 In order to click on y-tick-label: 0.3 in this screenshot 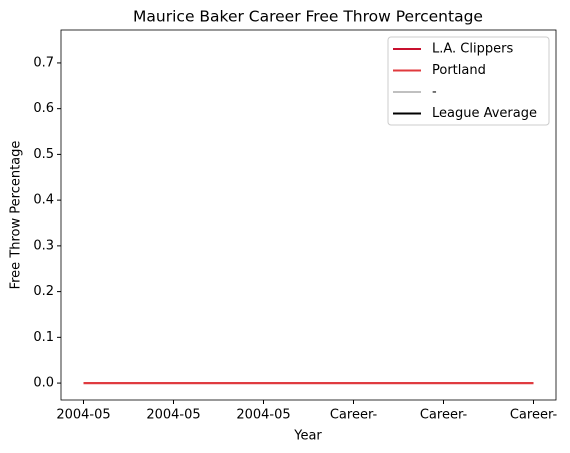, I will do `click(43, 245)`.